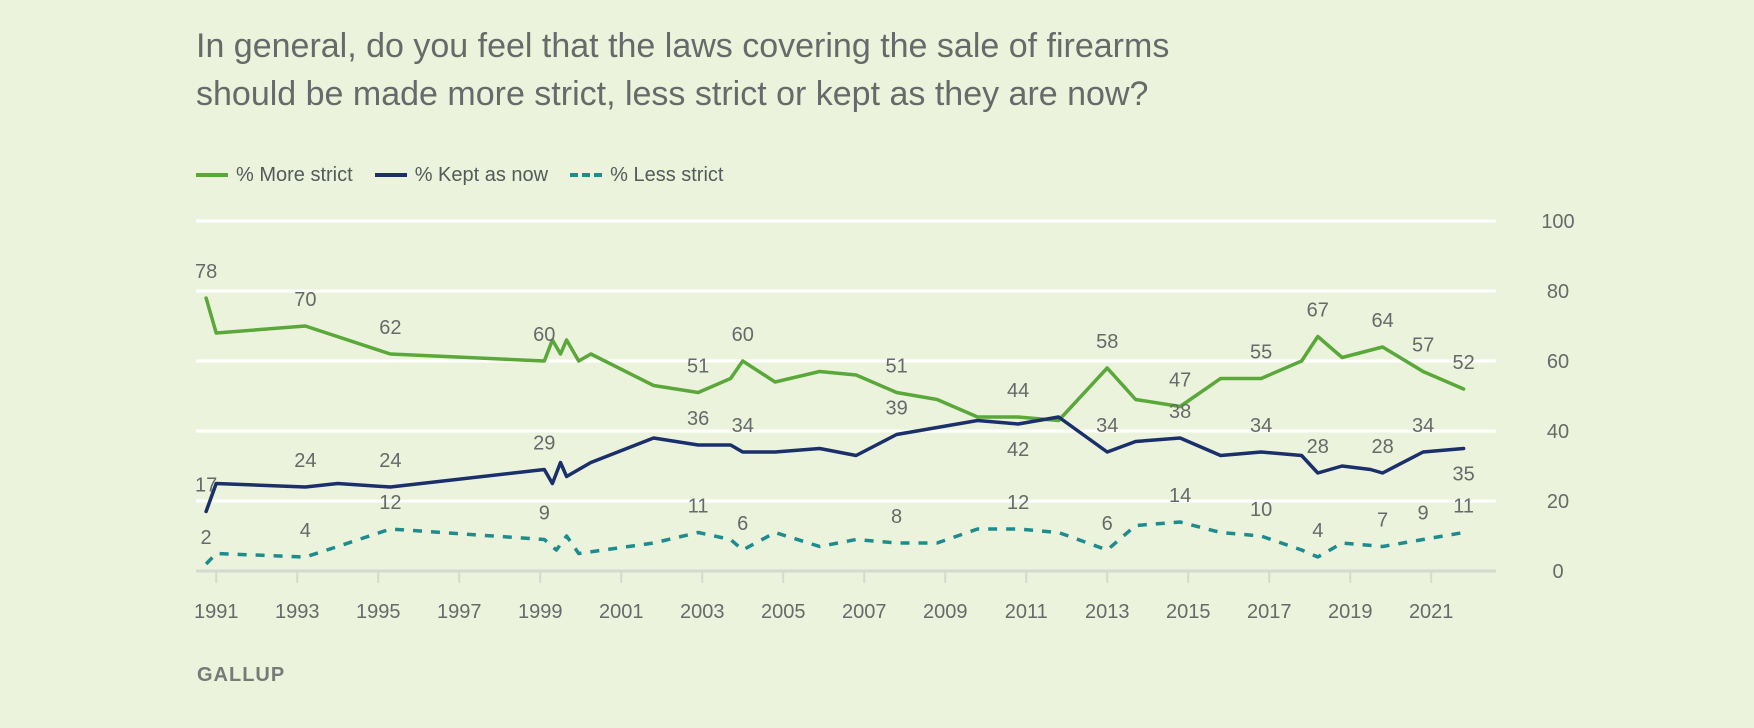 Image resolution: width=1754 pixels, height=728 pixels. What do you see at coordinates (1180, 496) in the screenshot?
I see `data-label-less-strict: 14` at bounding box center [1180, 496].